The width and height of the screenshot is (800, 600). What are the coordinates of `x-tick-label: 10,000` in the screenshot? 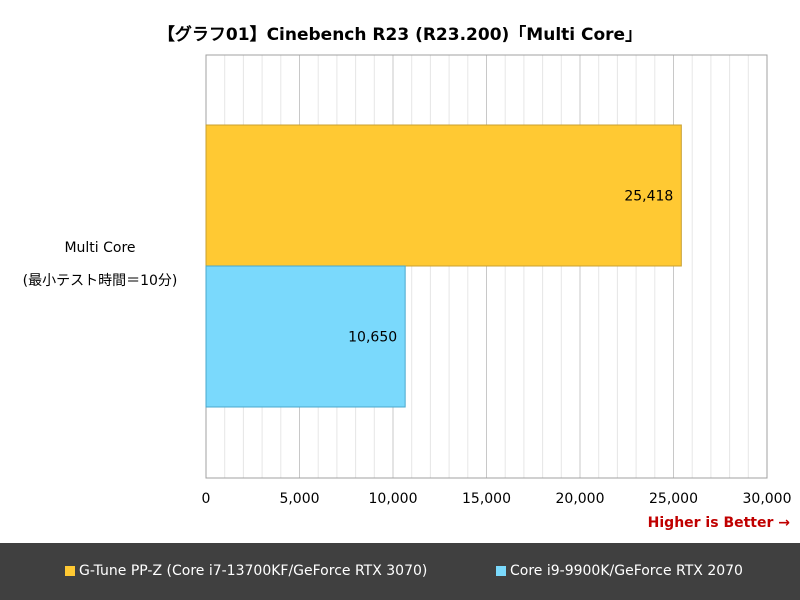 It's located at (393, 499).